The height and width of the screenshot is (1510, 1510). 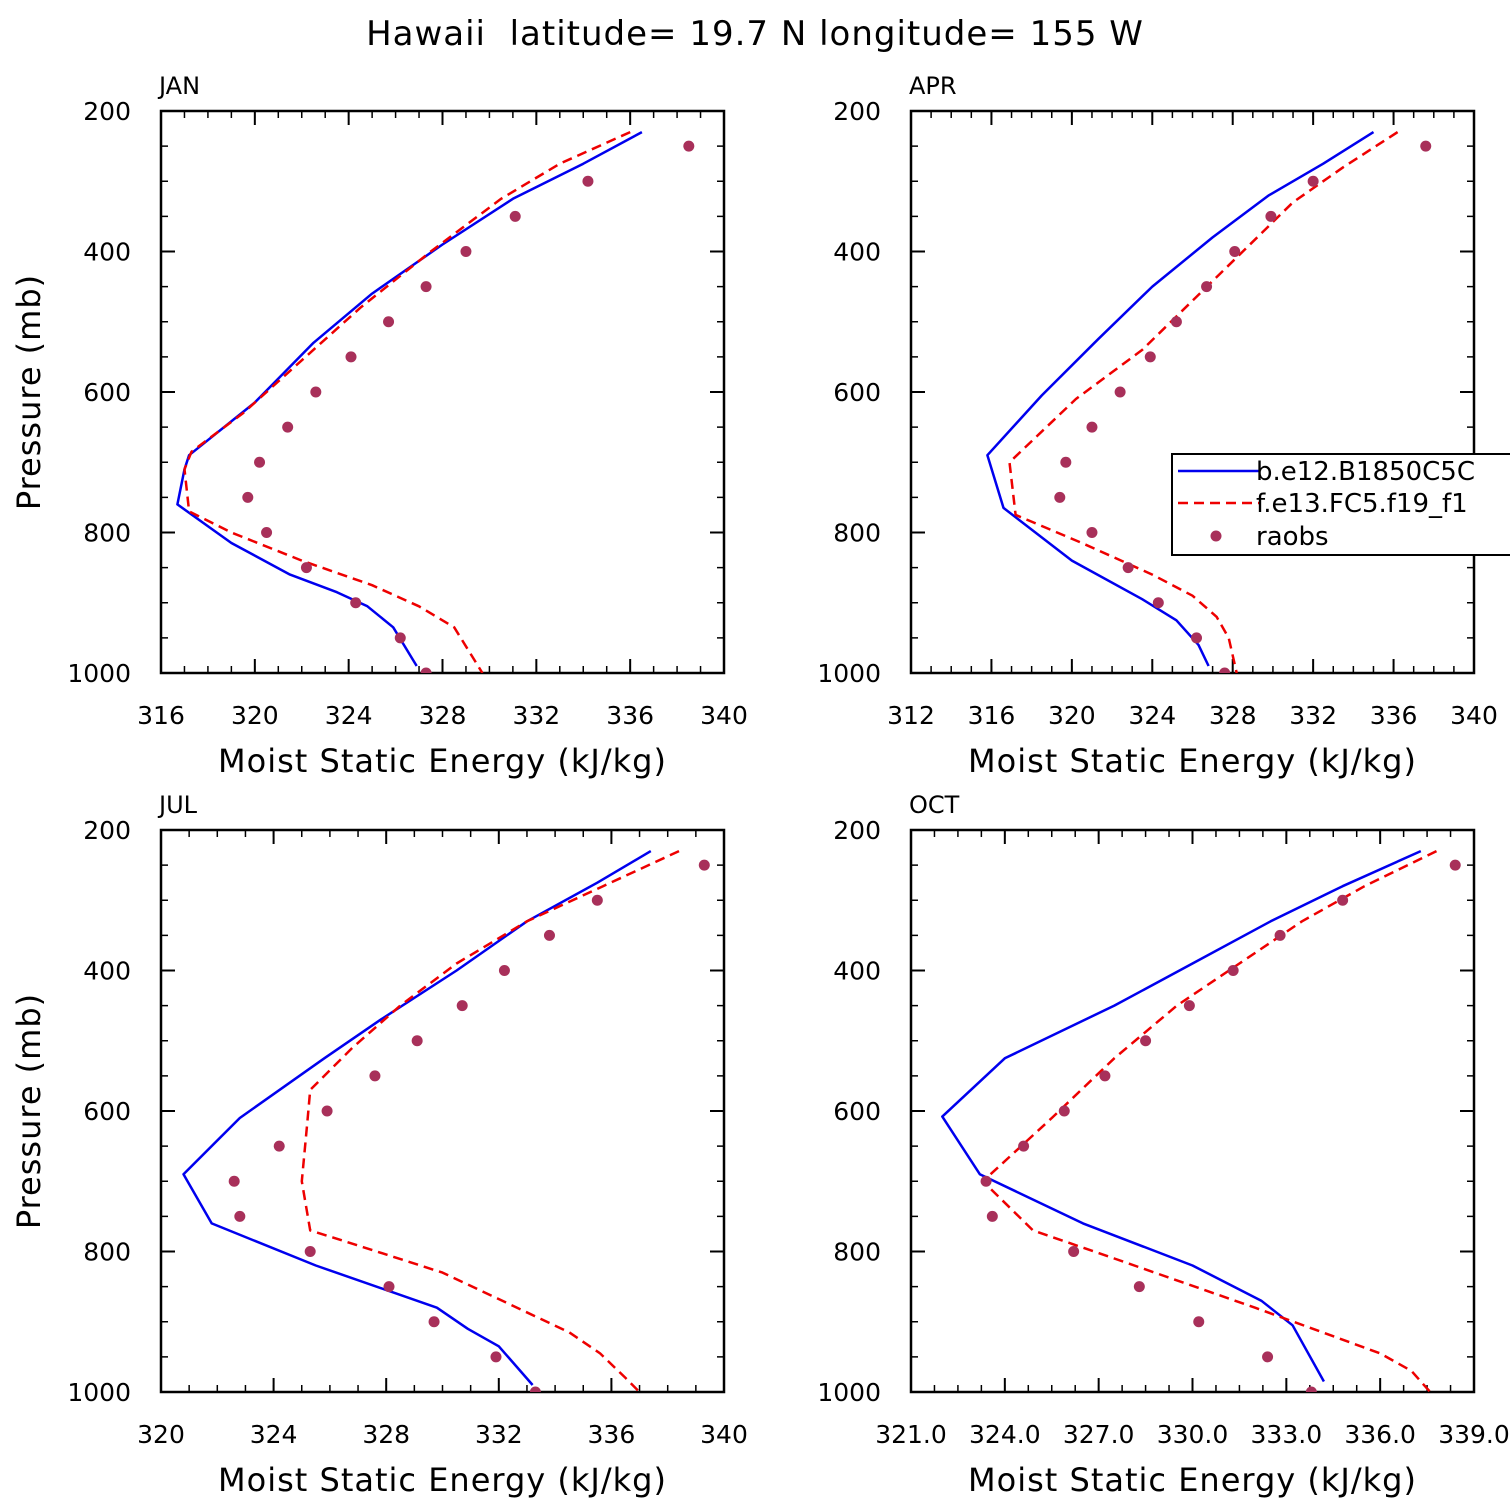 What do you see at coordinates (1474, 1434) in the screenshot?
I see `x-tick-label: 339.0` at bounding box center [1474, 1434].